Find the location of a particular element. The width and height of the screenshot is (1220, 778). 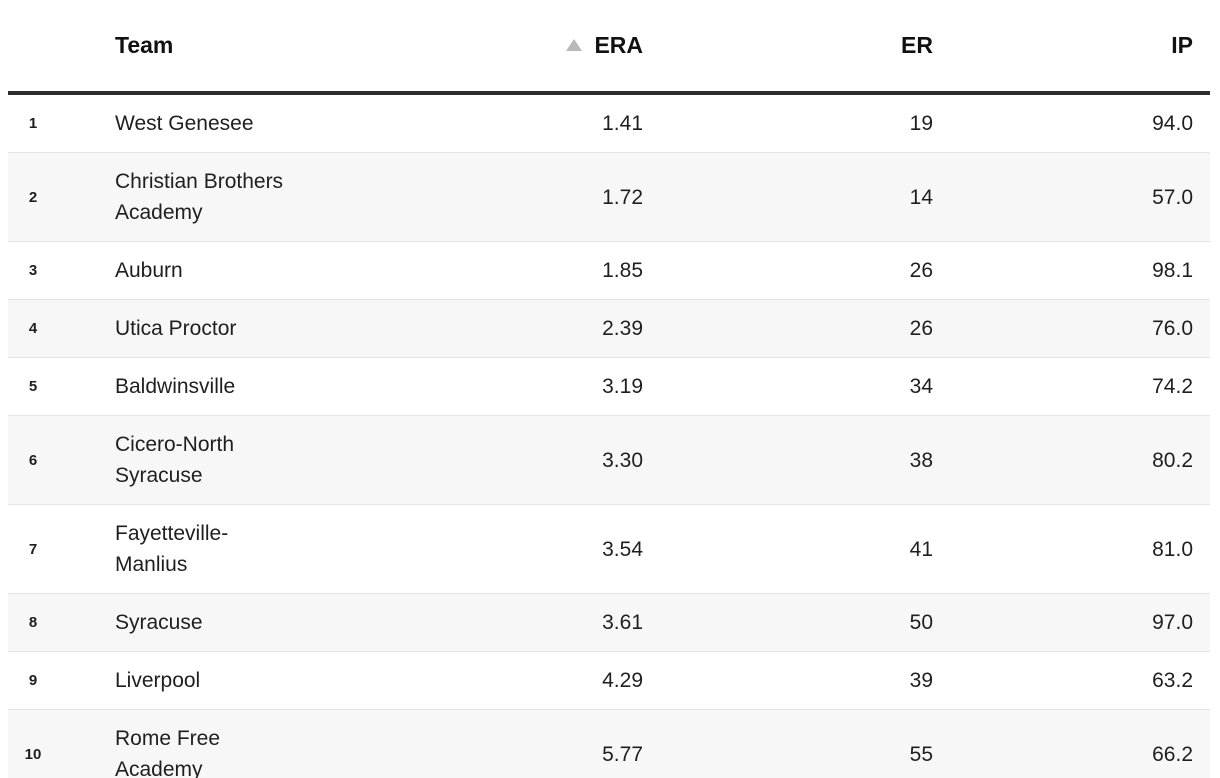

header-row: Team ERA ER IP is located at coordinates (609, 47).